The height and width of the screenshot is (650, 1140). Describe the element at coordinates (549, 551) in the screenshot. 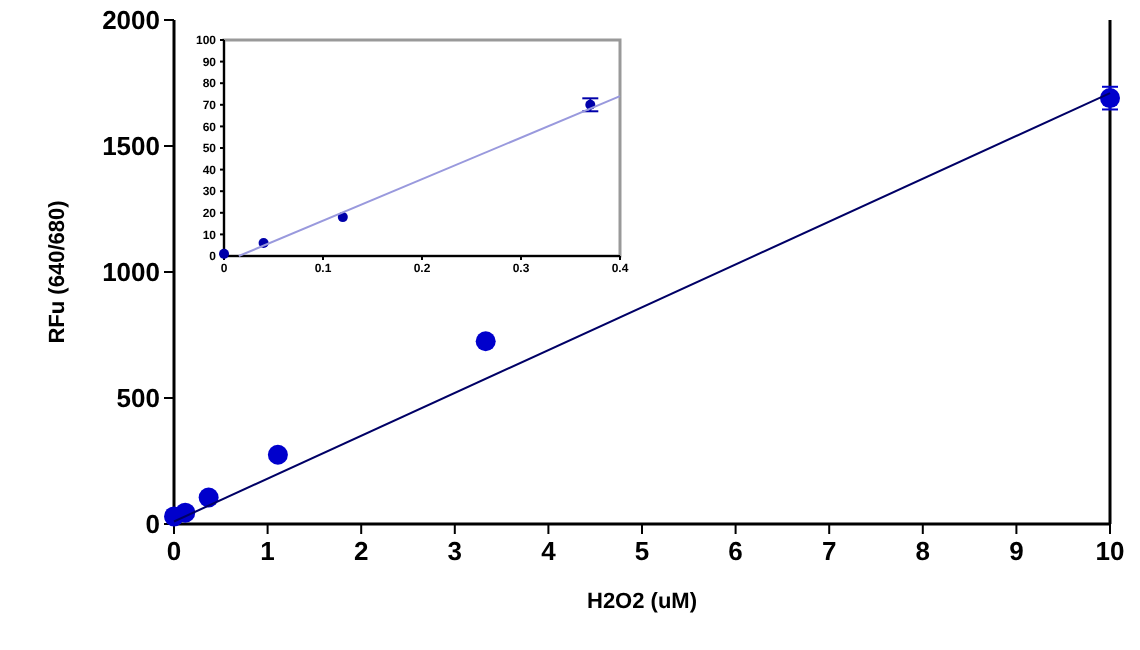

I see `x-tick-label: 4` at that location.